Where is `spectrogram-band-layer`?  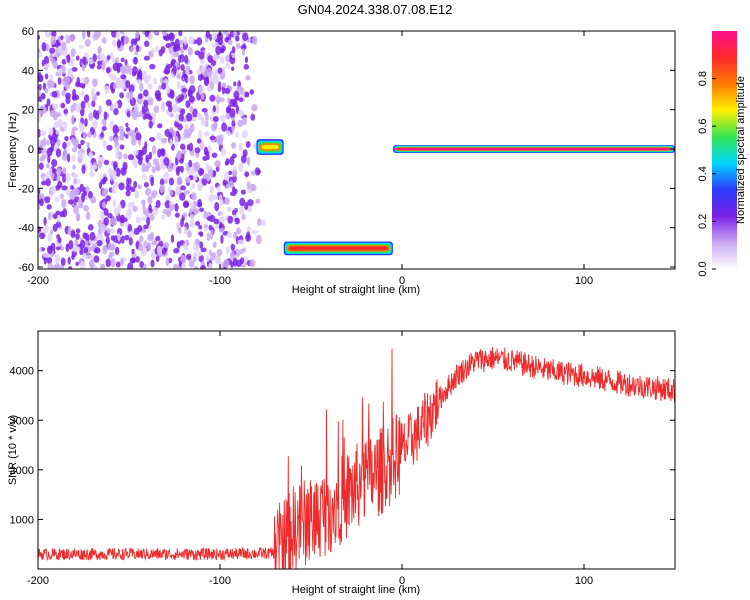 spectrogram-band-layer is located at coordinates (338, 248).